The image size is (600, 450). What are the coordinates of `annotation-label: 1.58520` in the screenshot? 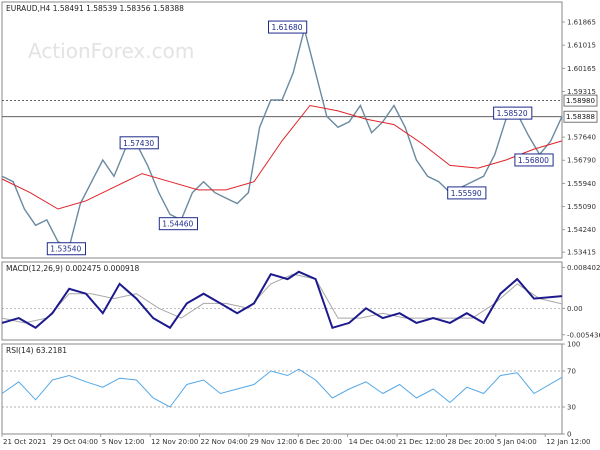 It's located at (513, 113).